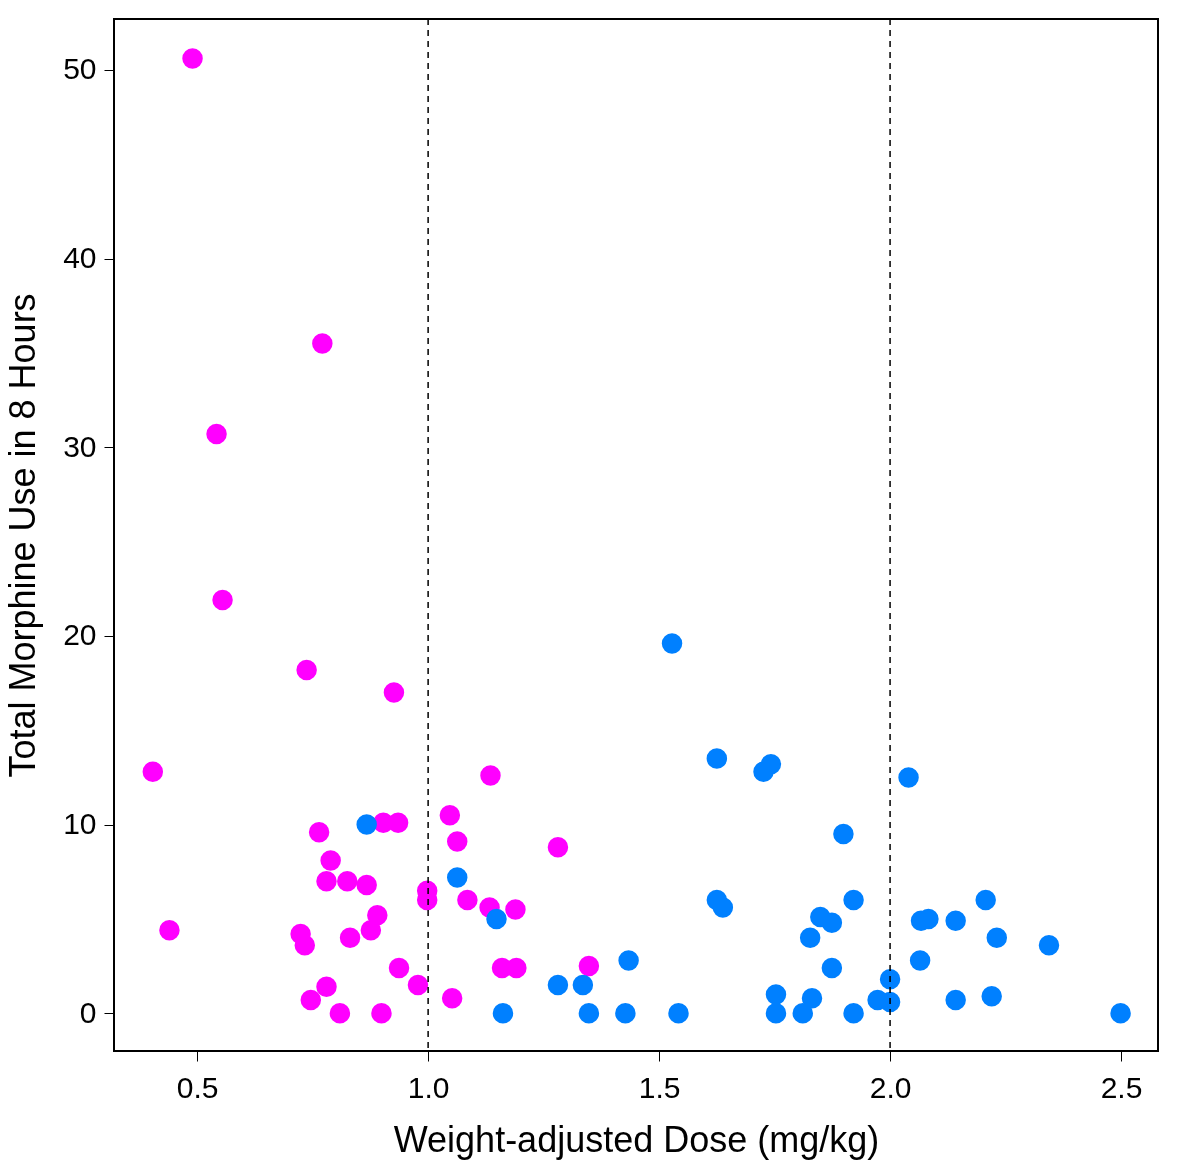 The height and width of the screenshot is (1163, 1177). Describe the element at coordinates (659, 1087) in the screenshot. I see `x-tick-label: 1.5` at that location.